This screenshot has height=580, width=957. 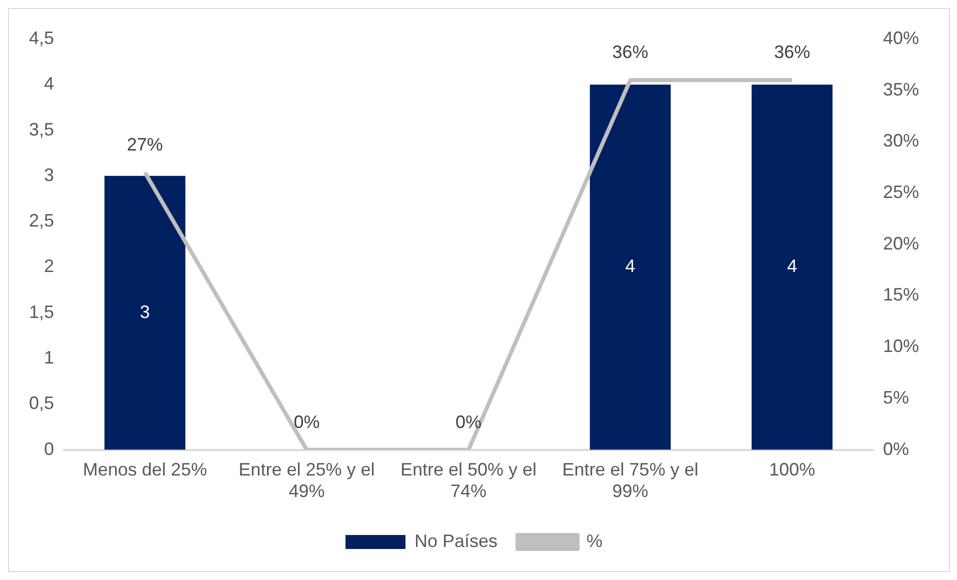 I want to click on y2-tick-label: 5%, so click(x=895, y=397).